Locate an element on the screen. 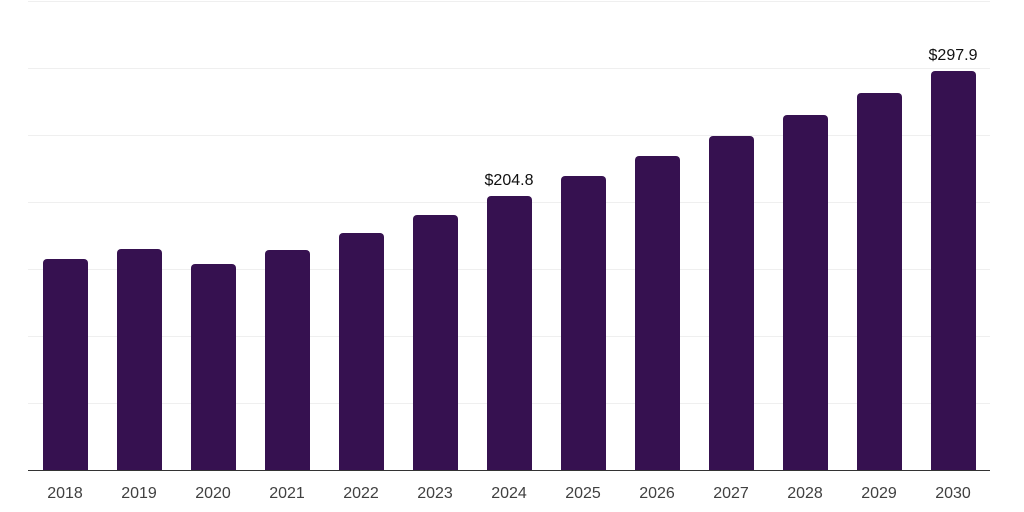 The image size is (1024, 512). bar-2024 is located at coordinates (509, 332).